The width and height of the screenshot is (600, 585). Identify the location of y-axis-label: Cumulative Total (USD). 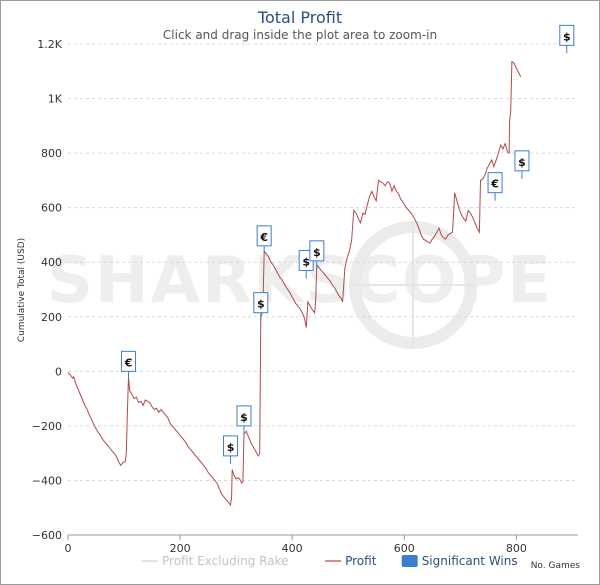
(22, 290).